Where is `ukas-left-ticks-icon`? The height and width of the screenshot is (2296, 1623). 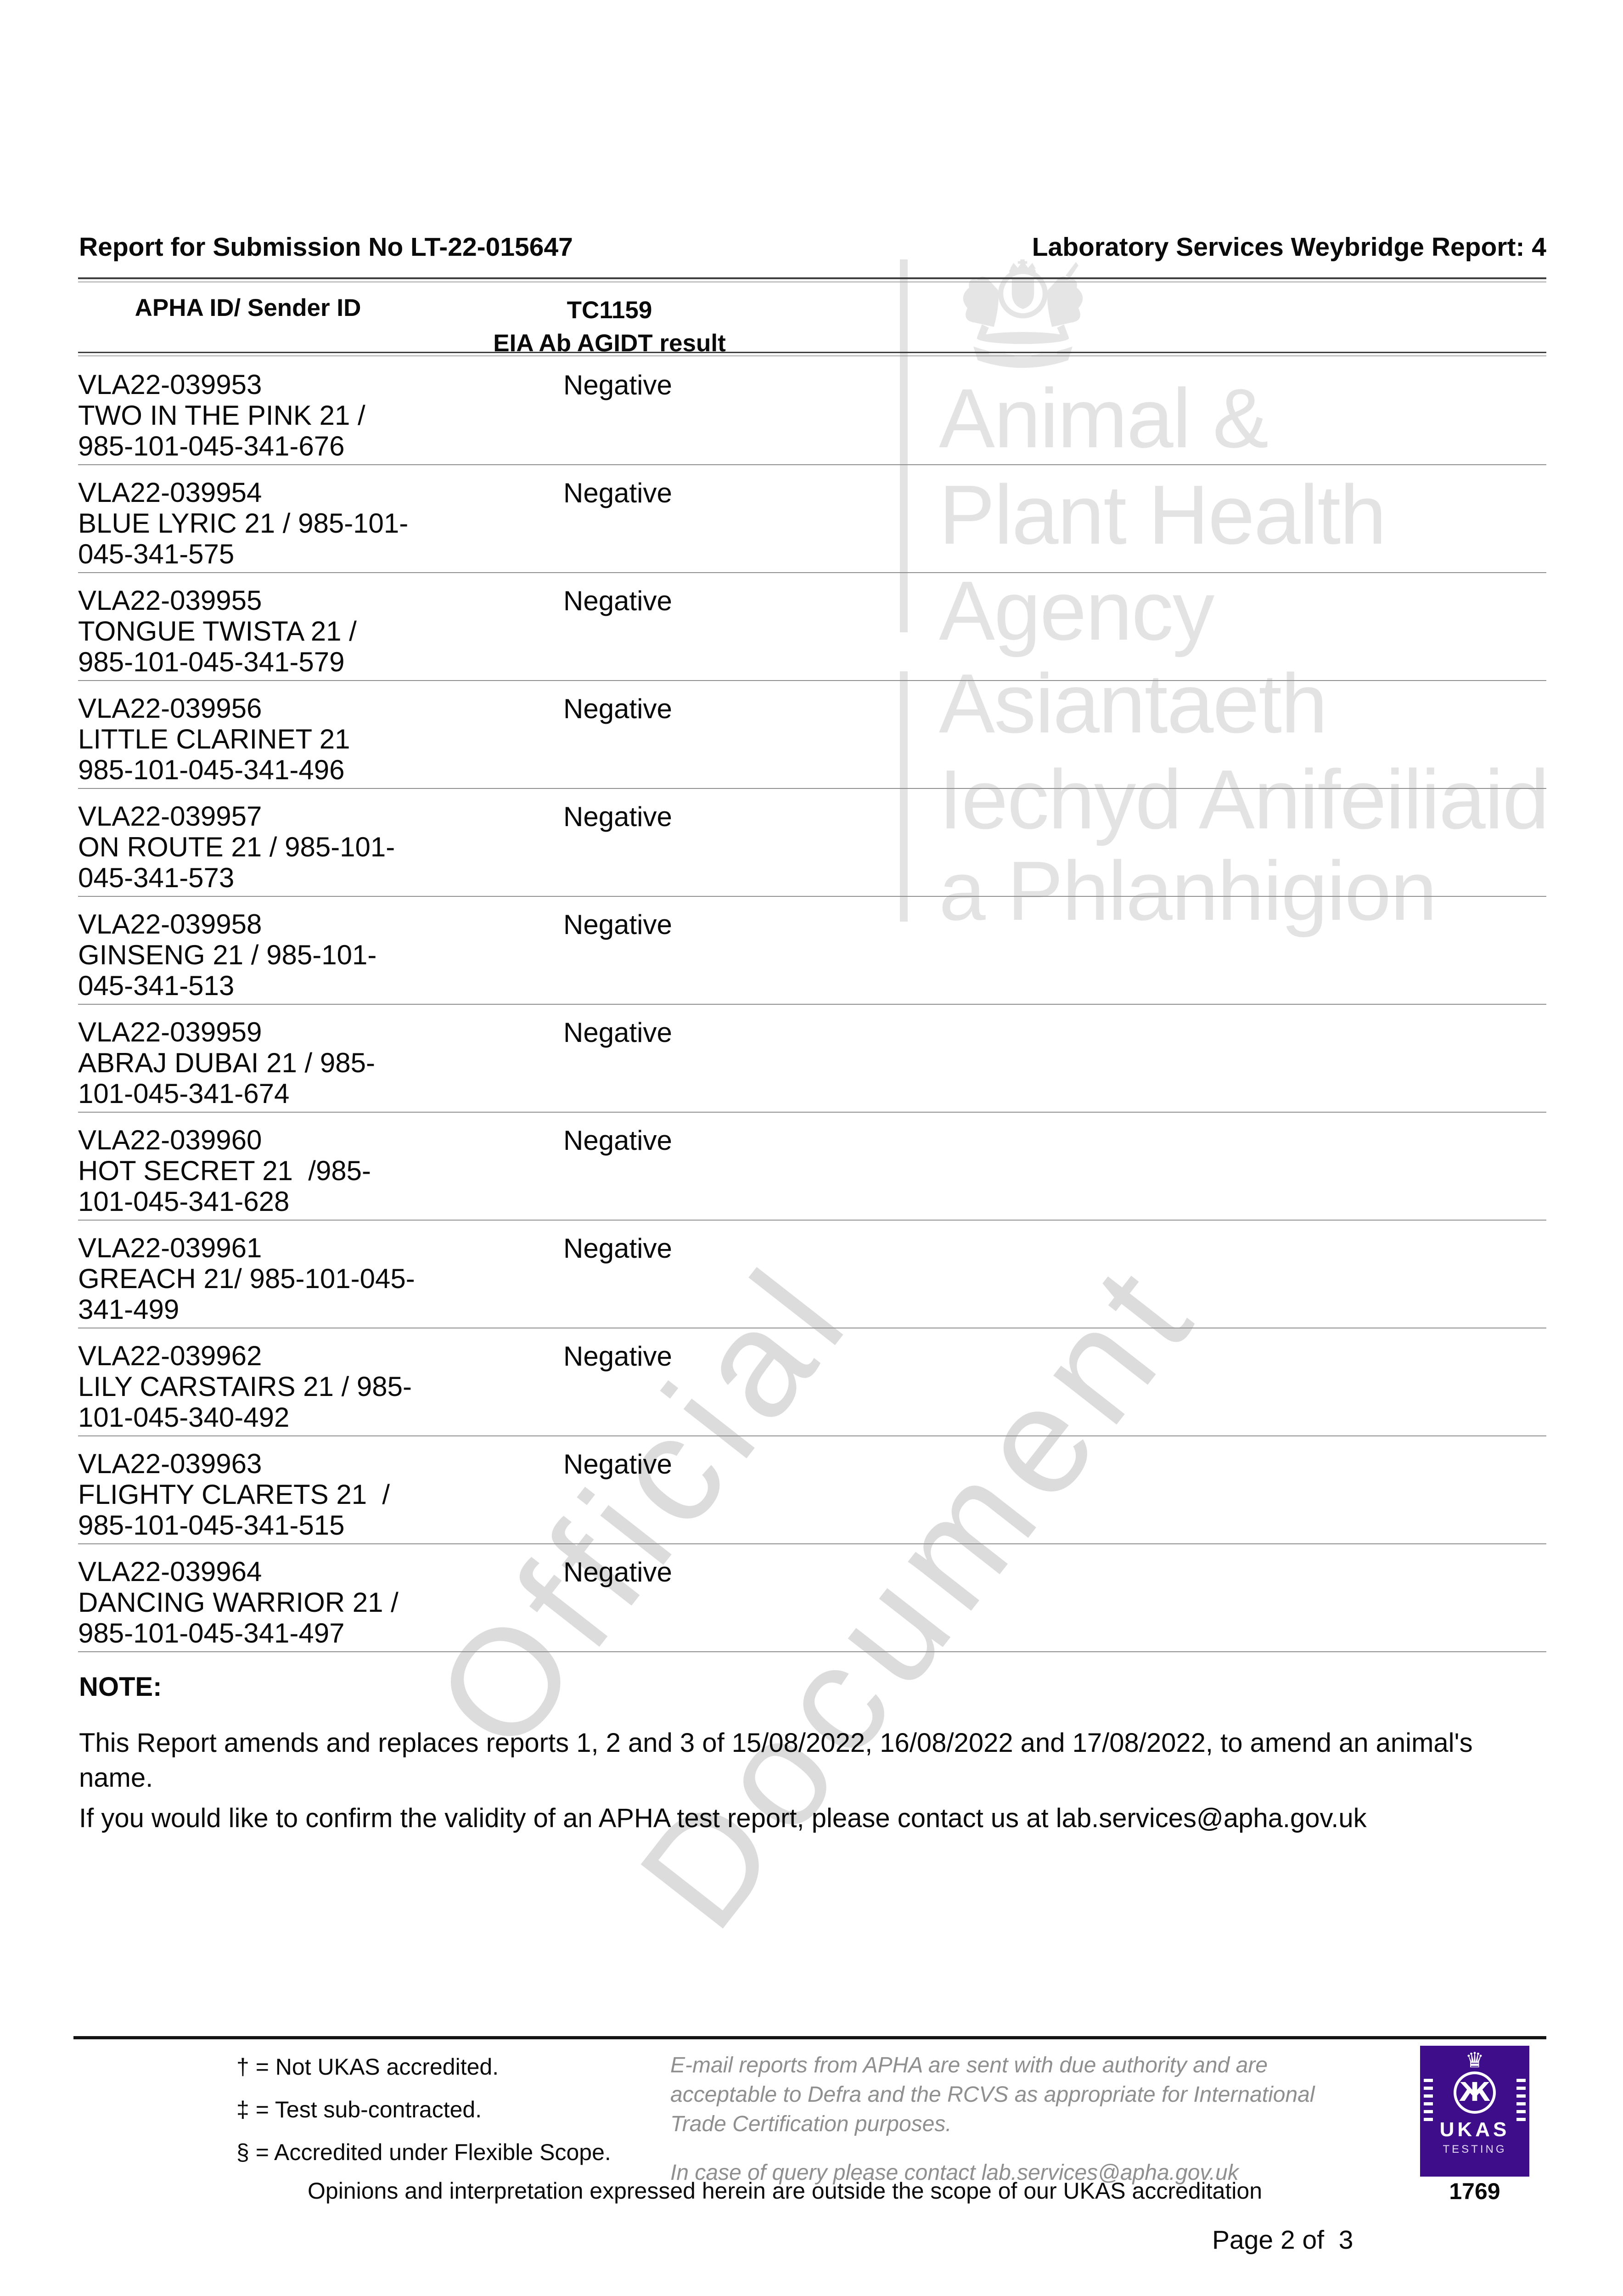 ukas-left-ticks-icon is located at coordinates (1428, 2102).